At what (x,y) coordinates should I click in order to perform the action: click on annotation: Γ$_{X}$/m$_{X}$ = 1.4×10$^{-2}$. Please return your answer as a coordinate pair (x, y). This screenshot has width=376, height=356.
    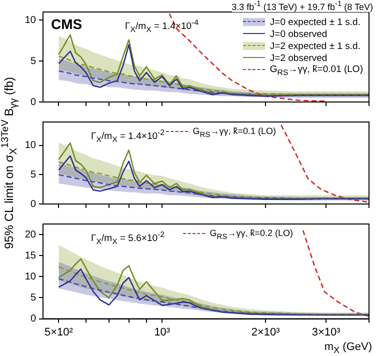
    Looking at the image, I should click on (128, 136).